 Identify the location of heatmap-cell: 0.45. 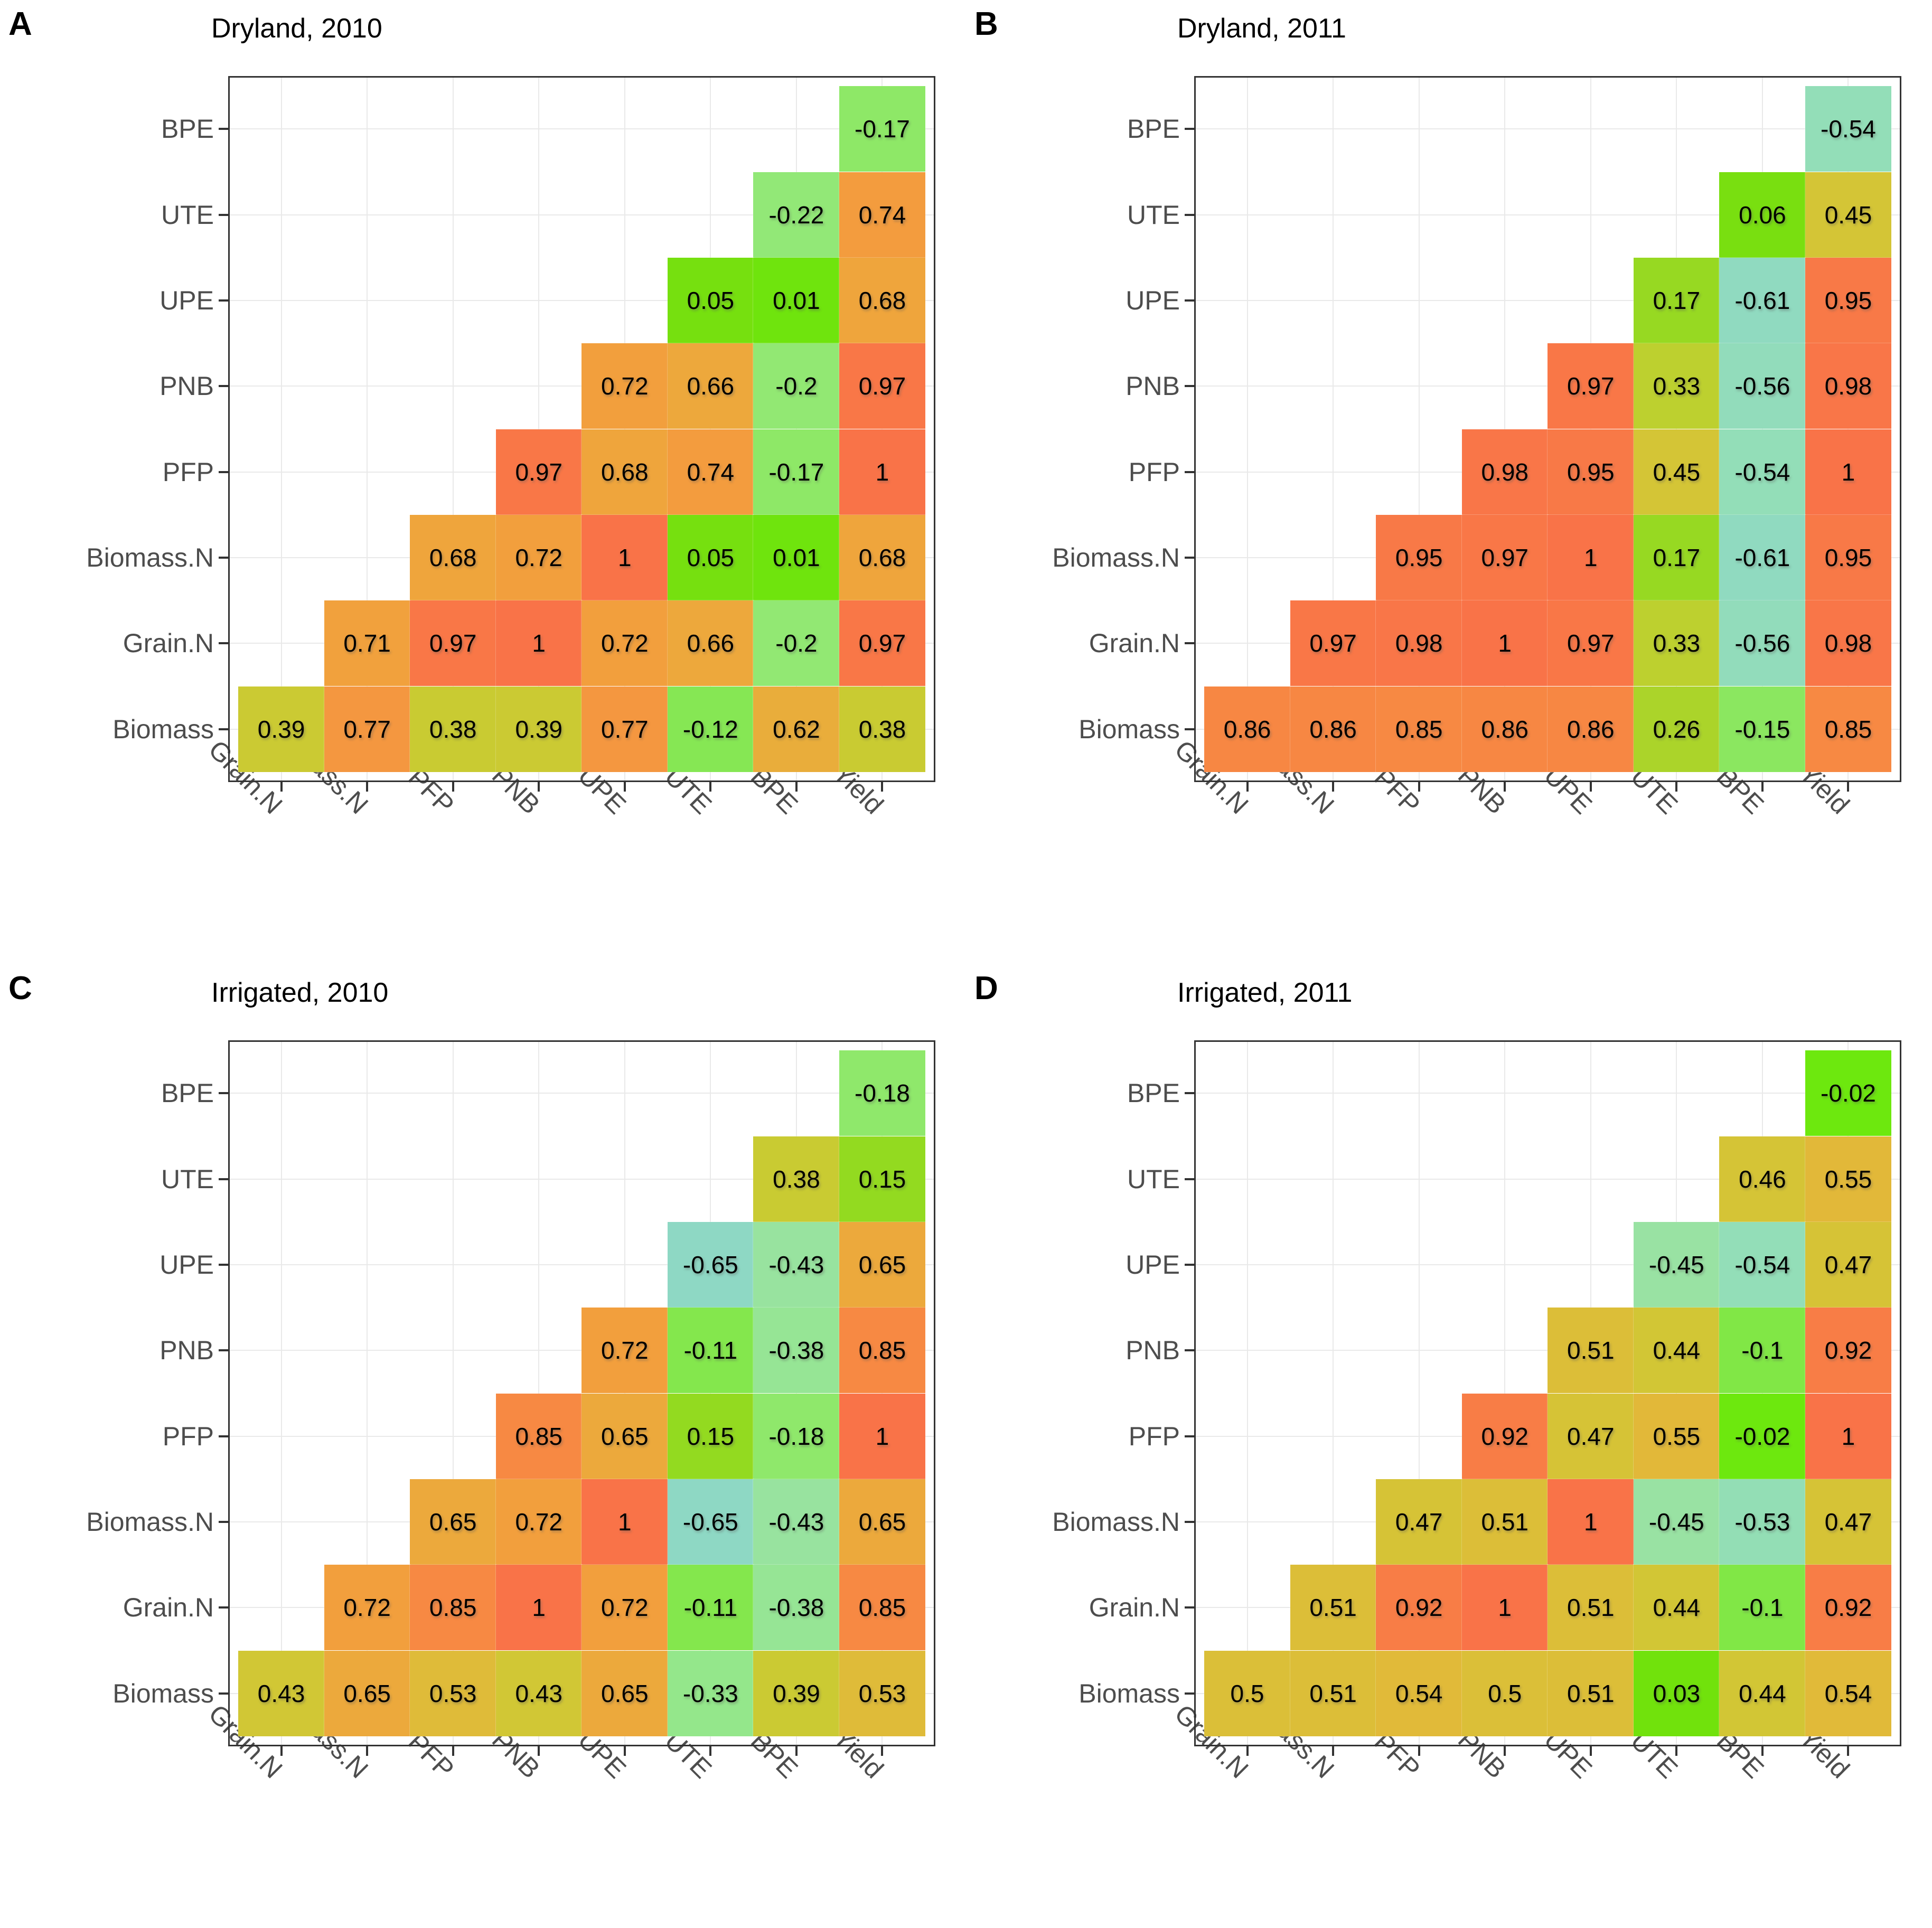
(1676, 471).